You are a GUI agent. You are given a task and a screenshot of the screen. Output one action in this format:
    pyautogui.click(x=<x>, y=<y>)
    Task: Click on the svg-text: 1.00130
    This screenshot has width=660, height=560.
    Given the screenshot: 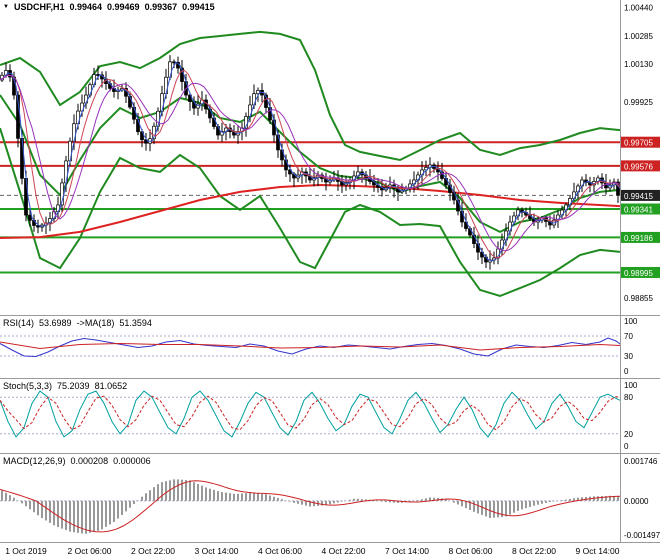 What is the action you would take?
    pyautogui.click(x=638, y=64)
    